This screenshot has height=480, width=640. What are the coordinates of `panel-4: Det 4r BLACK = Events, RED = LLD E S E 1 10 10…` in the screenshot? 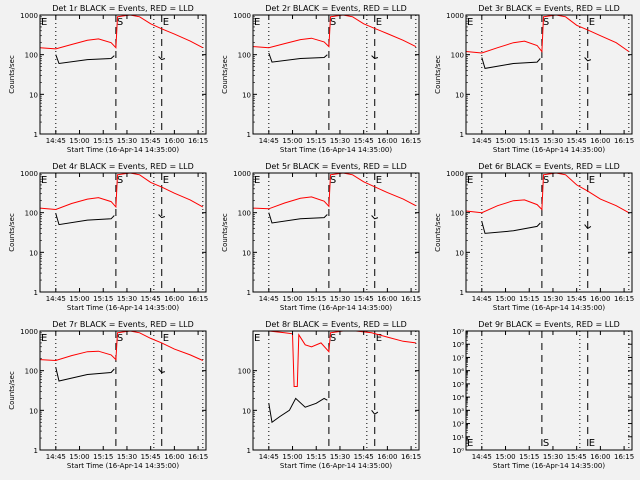 It's located at (108, 237).